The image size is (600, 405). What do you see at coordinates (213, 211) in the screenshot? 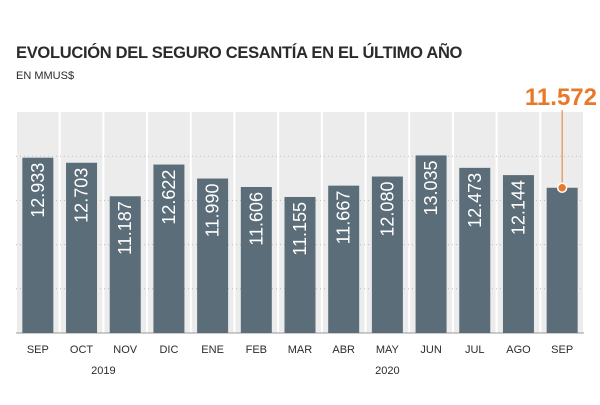
I see `bar-value-label: 11.990` at bounding box center [213, 211].